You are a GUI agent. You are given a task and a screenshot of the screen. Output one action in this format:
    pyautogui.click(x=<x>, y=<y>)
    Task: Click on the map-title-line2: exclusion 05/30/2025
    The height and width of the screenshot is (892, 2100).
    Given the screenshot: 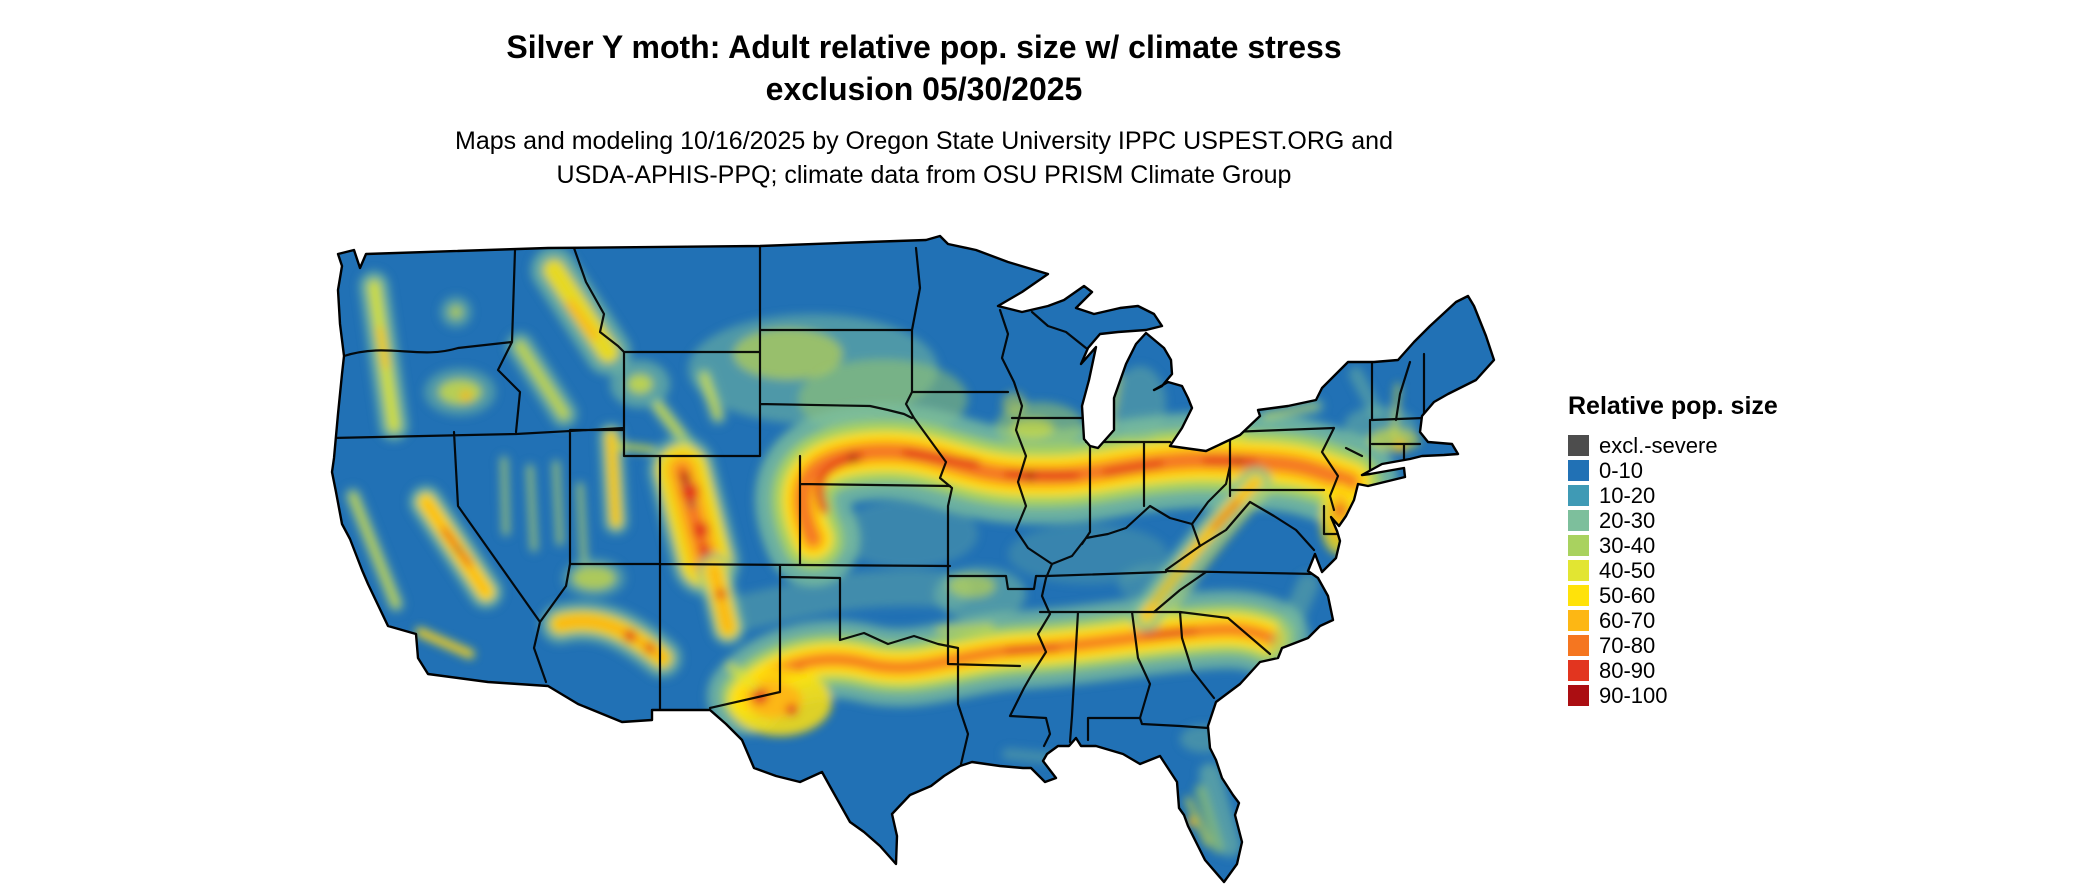 What is the action you would take?
    pyautogui.click(x=924, y=89)
    